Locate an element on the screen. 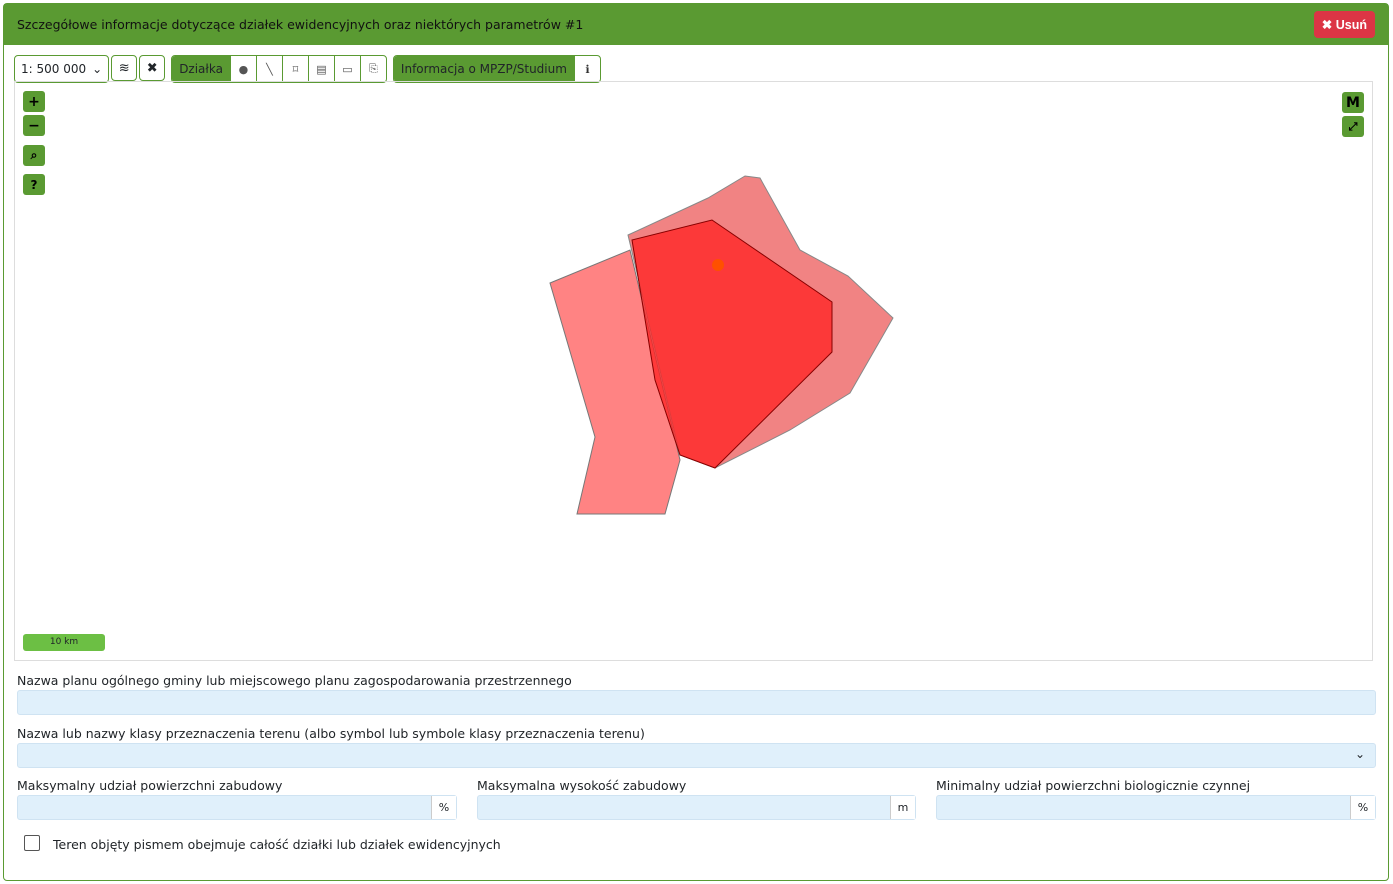  table-tool: ▤ is located at coordinates (320, 69).